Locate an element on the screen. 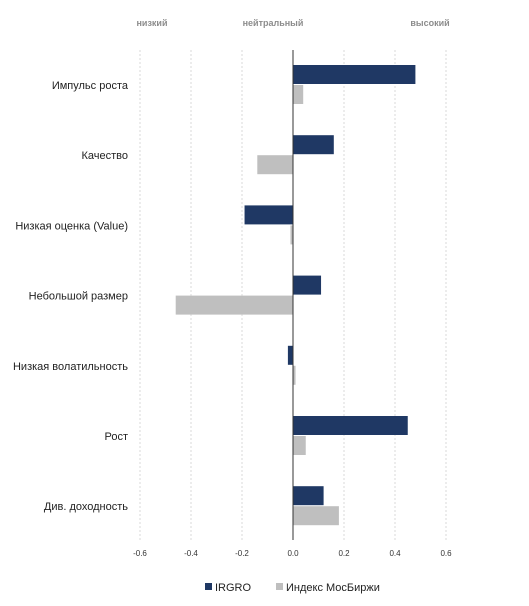 This screenshot has height=606, width=529. category-label: Див. доходность is located at coordinates (86, 507).